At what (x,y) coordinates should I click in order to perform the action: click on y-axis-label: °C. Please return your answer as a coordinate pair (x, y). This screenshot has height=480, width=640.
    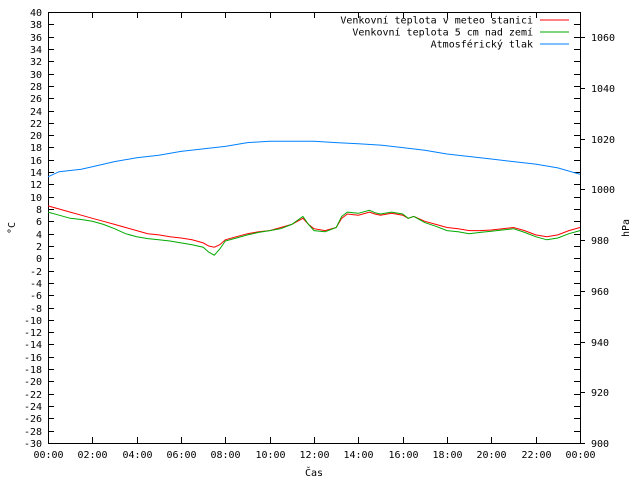
    Looking at the image, I should click on (12, 228).